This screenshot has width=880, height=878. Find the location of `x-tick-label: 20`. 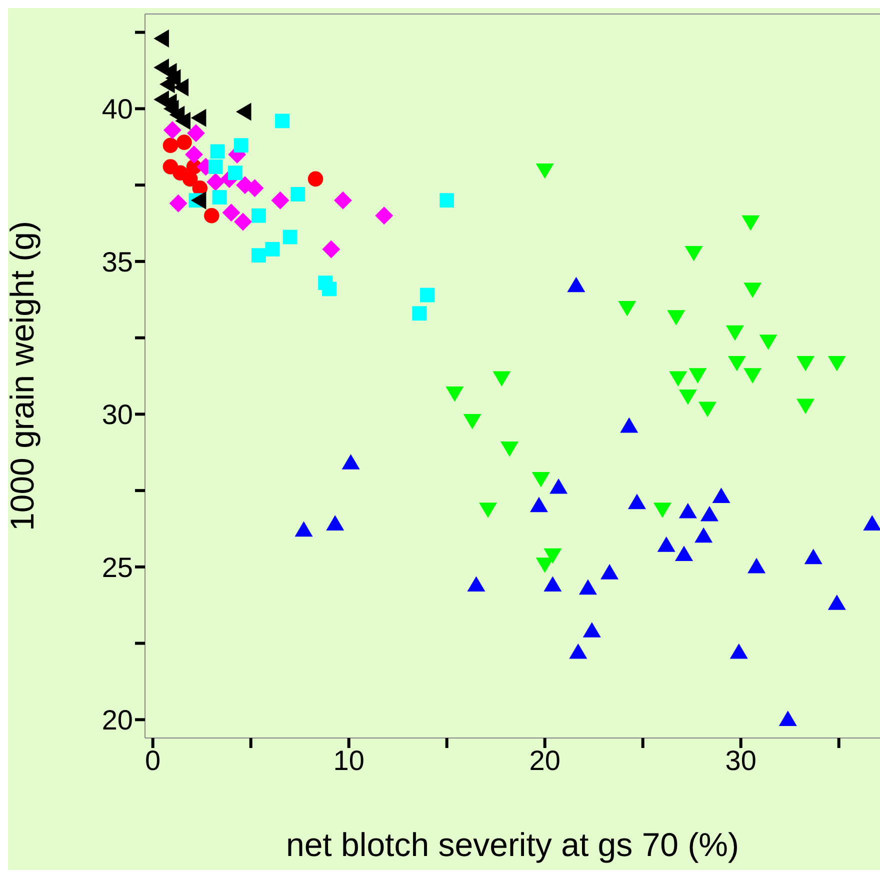

x-tick-label: 20 is located at coordinates (544, 760).